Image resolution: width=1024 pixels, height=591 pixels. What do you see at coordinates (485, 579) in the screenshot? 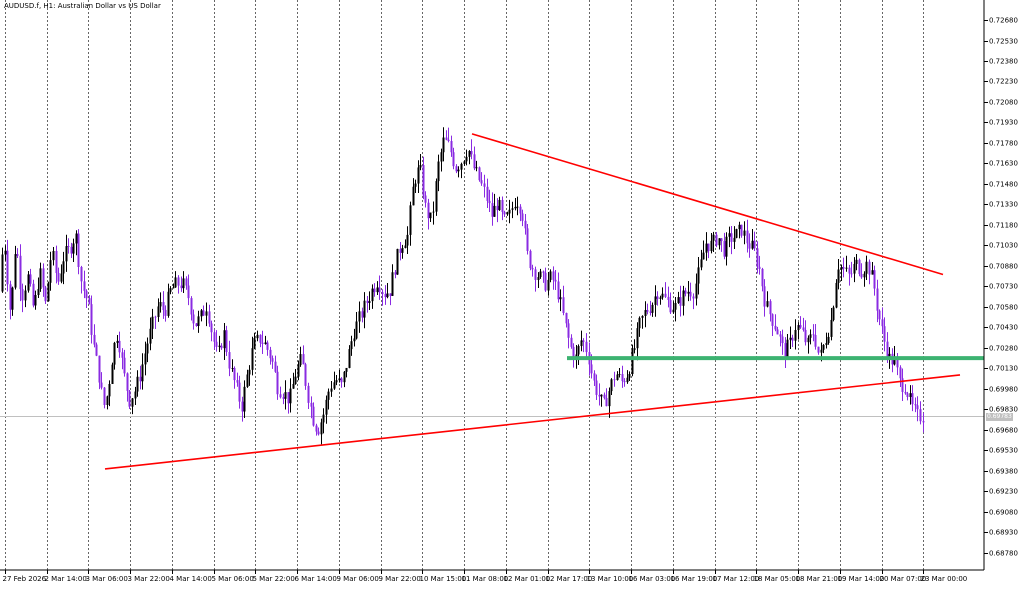
I see `x-tick-label: 11 Mar 08:00` at bounding box center [485, 579].